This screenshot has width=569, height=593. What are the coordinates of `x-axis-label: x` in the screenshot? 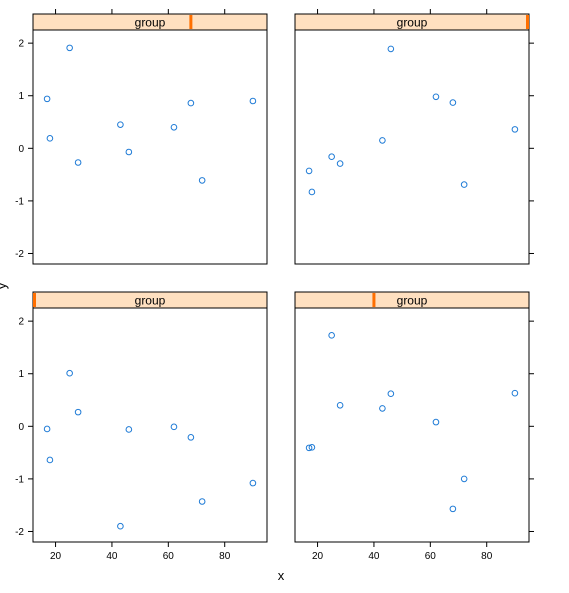 It's located at (281, 575).